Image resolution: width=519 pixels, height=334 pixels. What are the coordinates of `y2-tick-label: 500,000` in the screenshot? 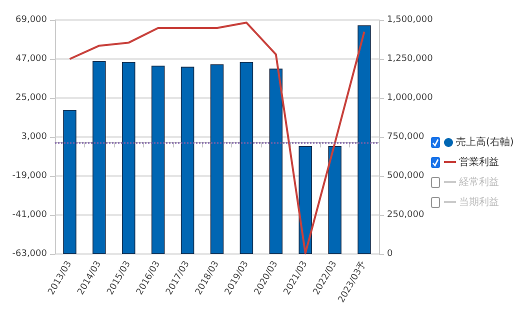 It's located at (405, 176).